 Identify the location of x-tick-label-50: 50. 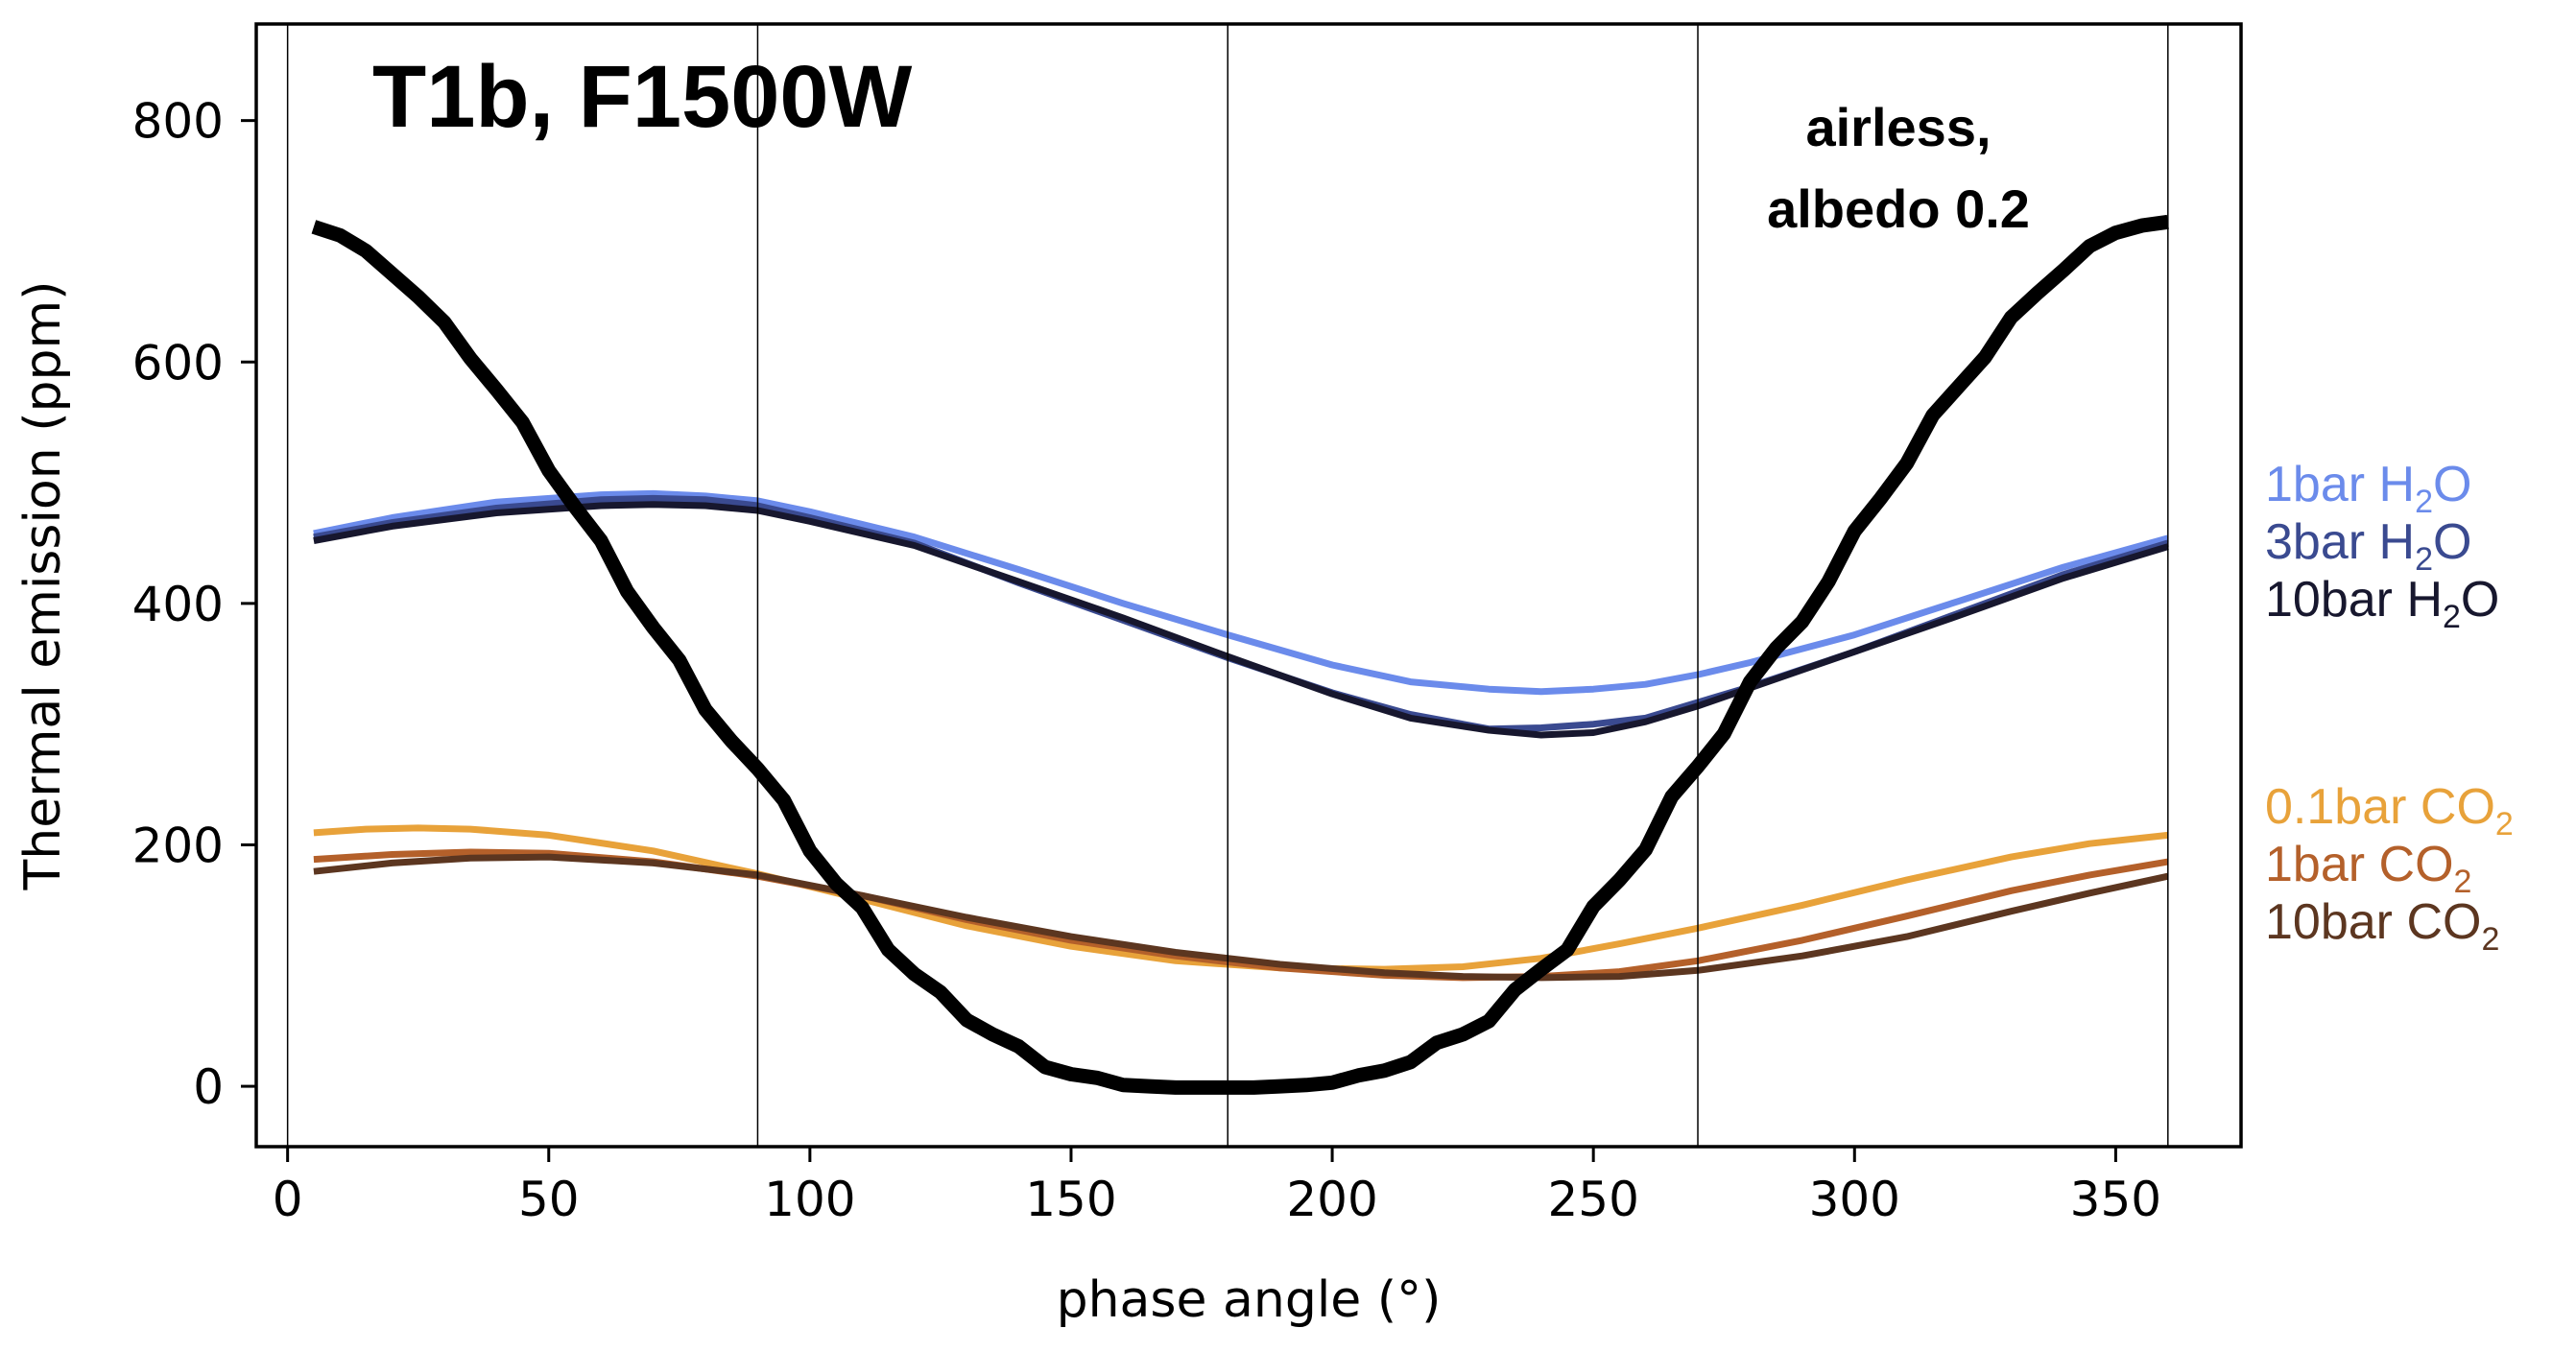
(549, 1199).